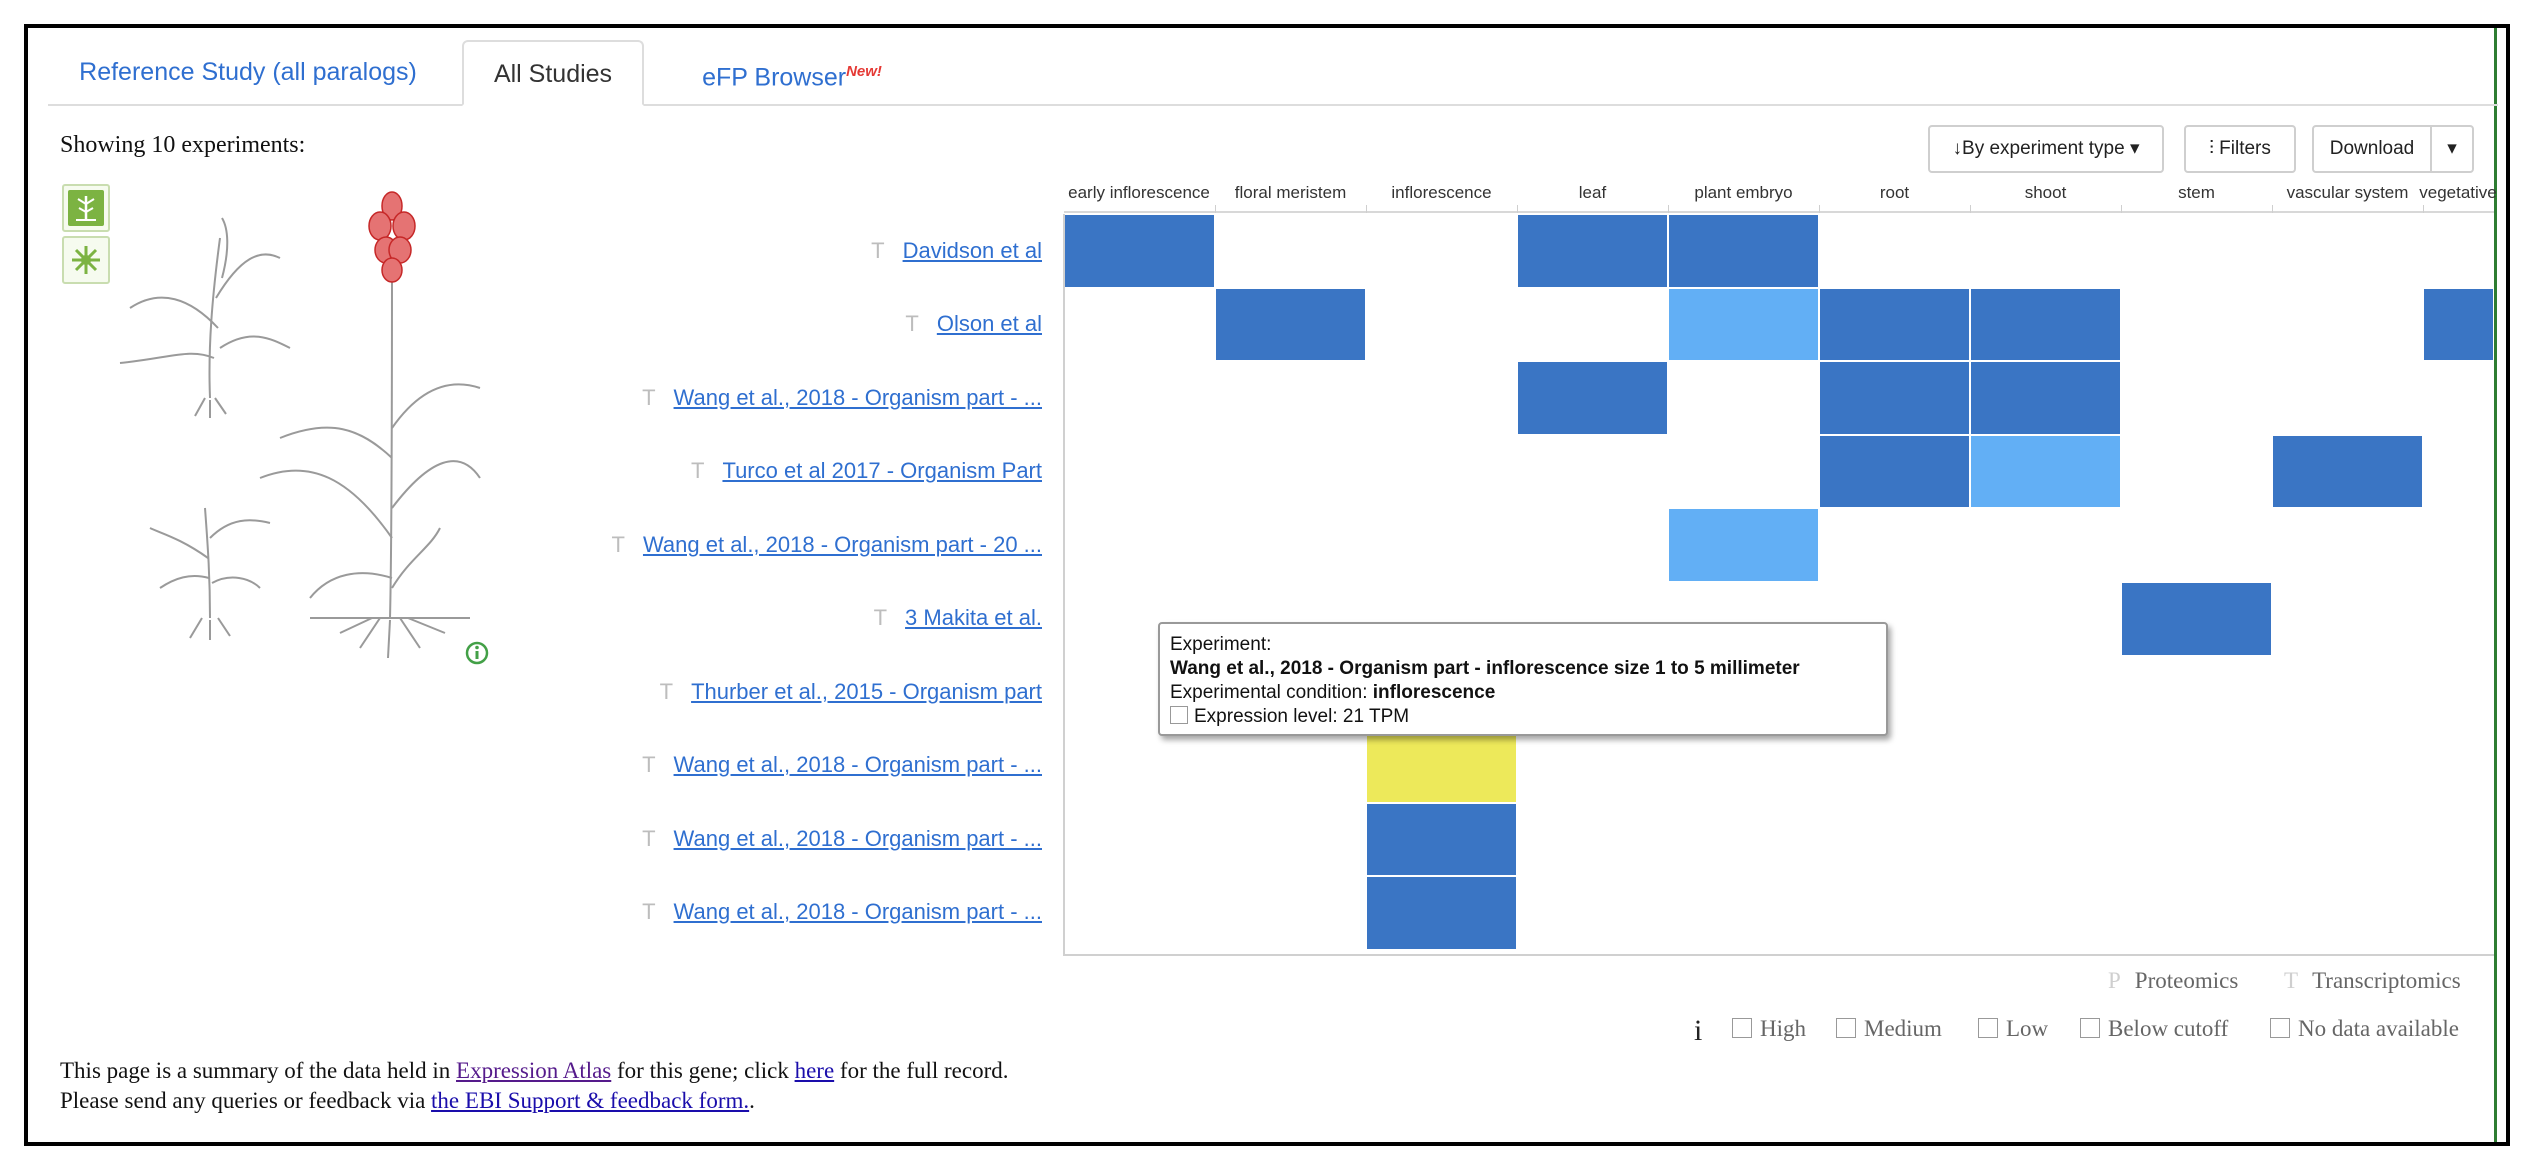  What do you see at coordinates (1783, 1028) in the screenshot?
I see `legend-label: High` at bounding box center [1783, 1028].